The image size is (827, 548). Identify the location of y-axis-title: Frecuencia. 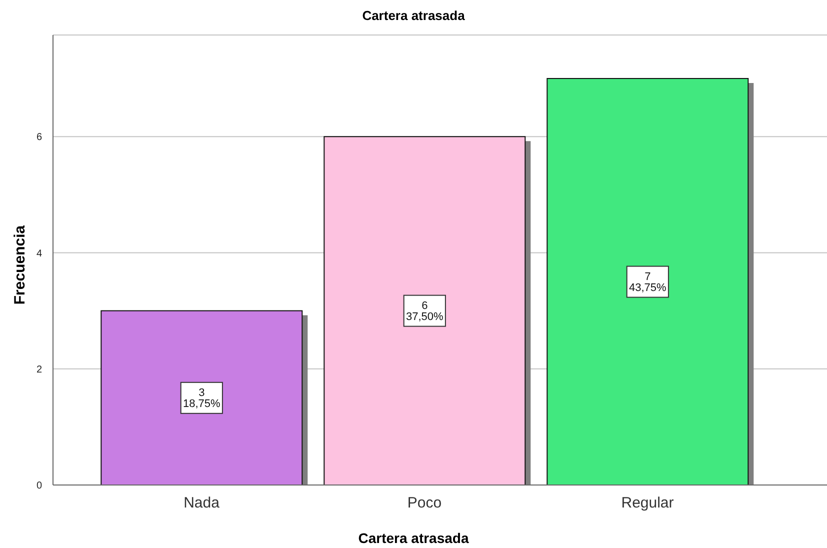
(20, 265).